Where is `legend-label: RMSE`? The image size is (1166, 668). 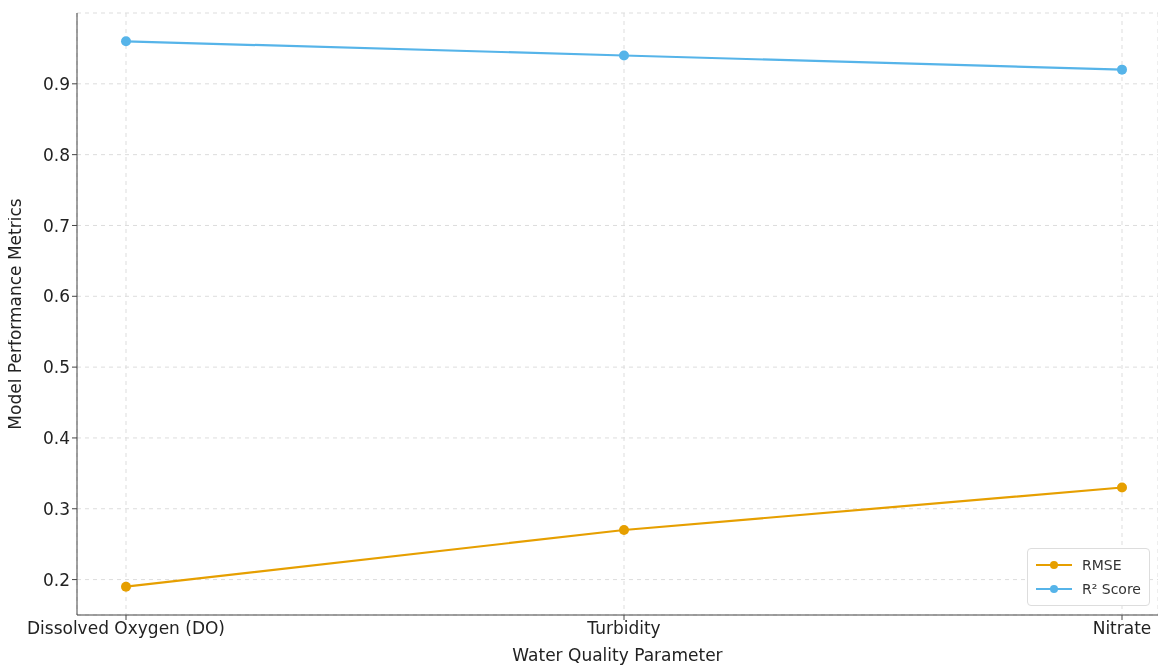
legend-label: RMSE is located at coordinates (1101, 565).